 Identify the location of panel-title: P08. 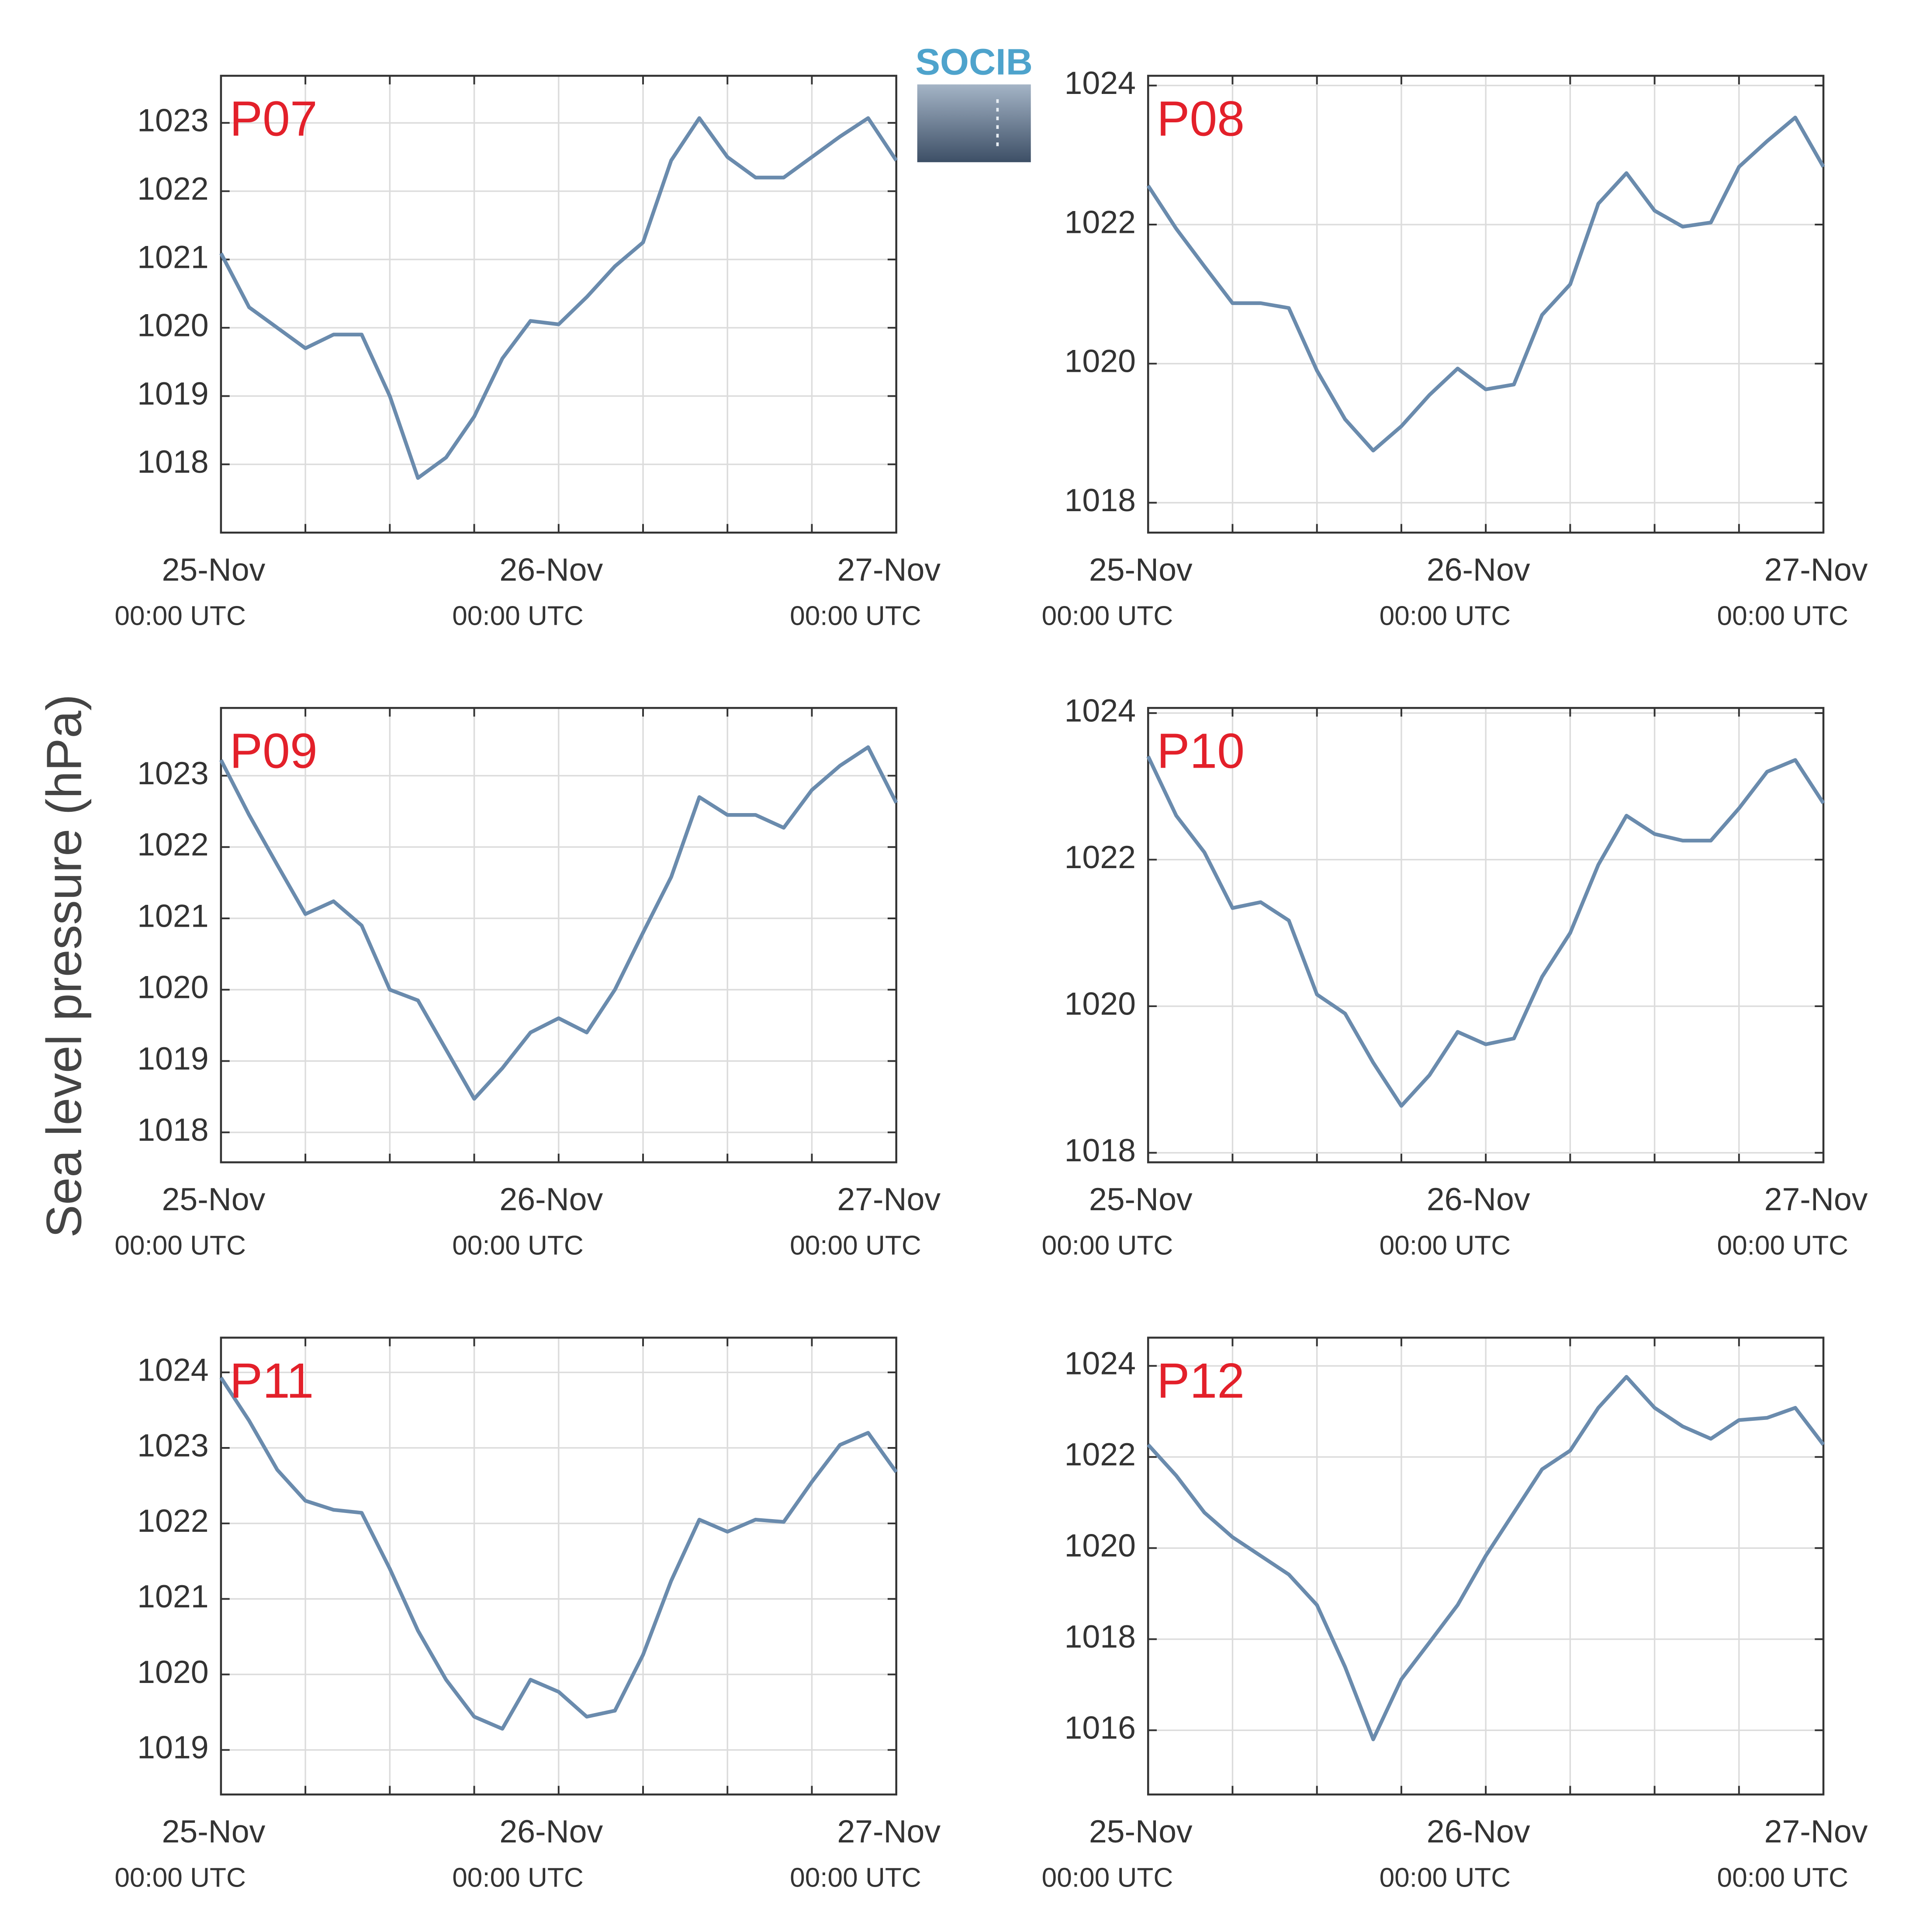
(1201, 118).